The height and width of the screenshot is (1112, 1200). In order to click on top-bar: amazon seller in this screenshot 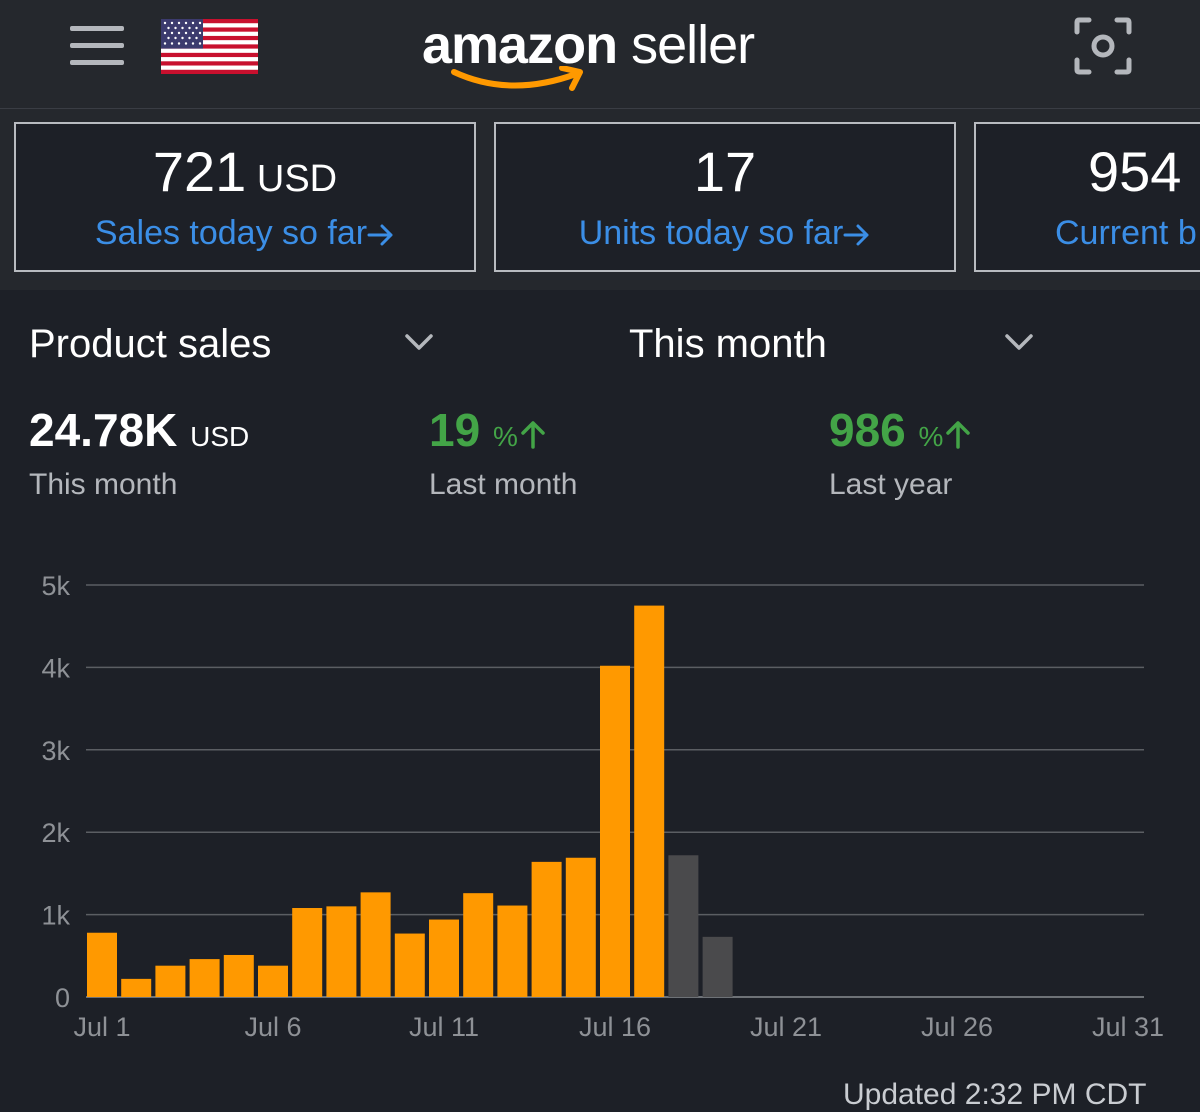, I will do `click(600, 54)`.